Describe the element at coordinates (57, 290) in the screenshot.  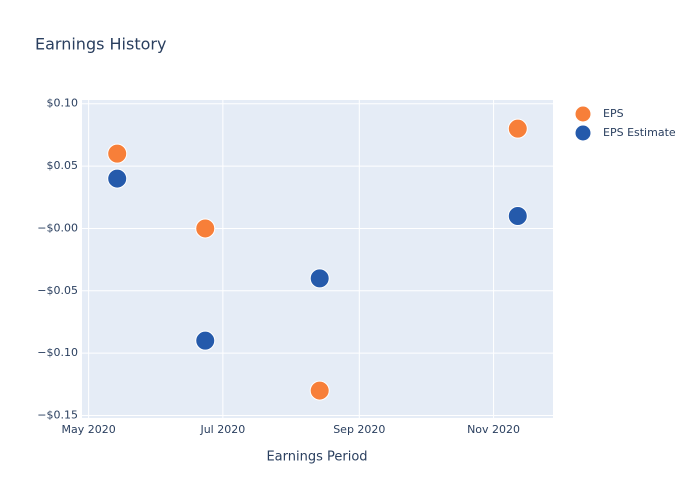
I see `y-tick-label: −$0.05` at that location.